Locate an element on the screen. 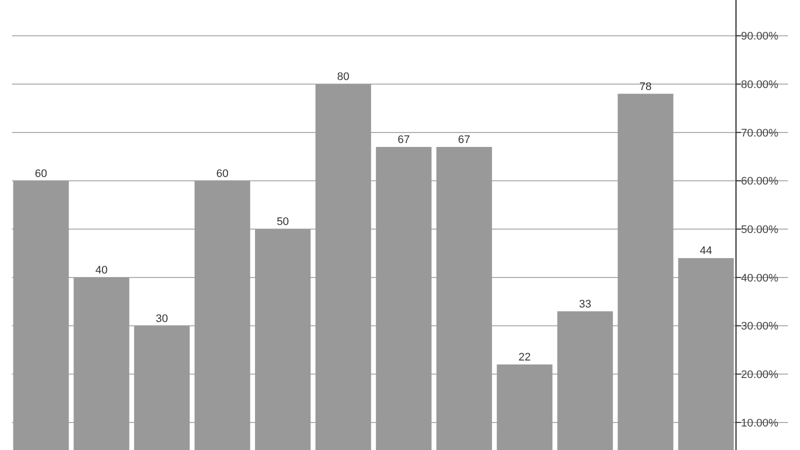 Image resolution: width=800 pixels, height=450 pixels. y-tick-label: 70.00% is located at coordinates (760, 133).